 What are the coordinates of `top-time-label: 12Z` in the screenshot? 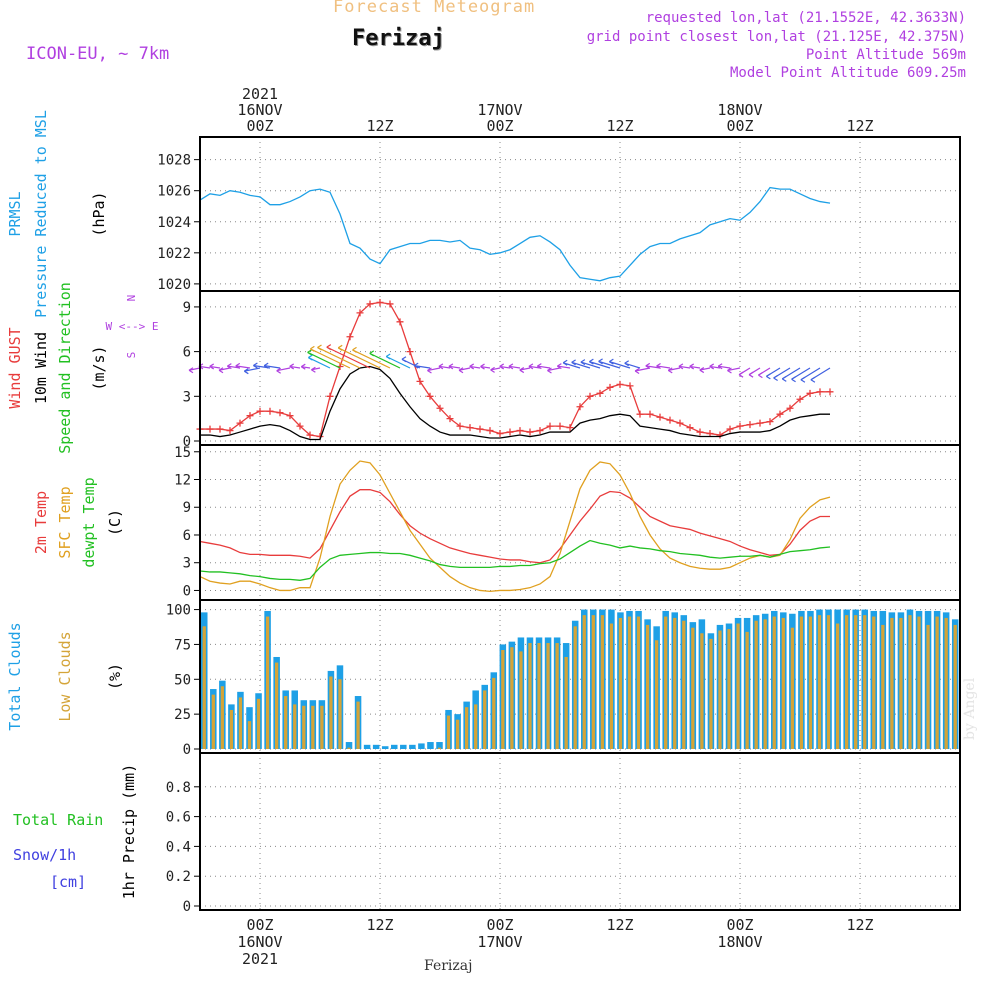 It's located at (379, 126).